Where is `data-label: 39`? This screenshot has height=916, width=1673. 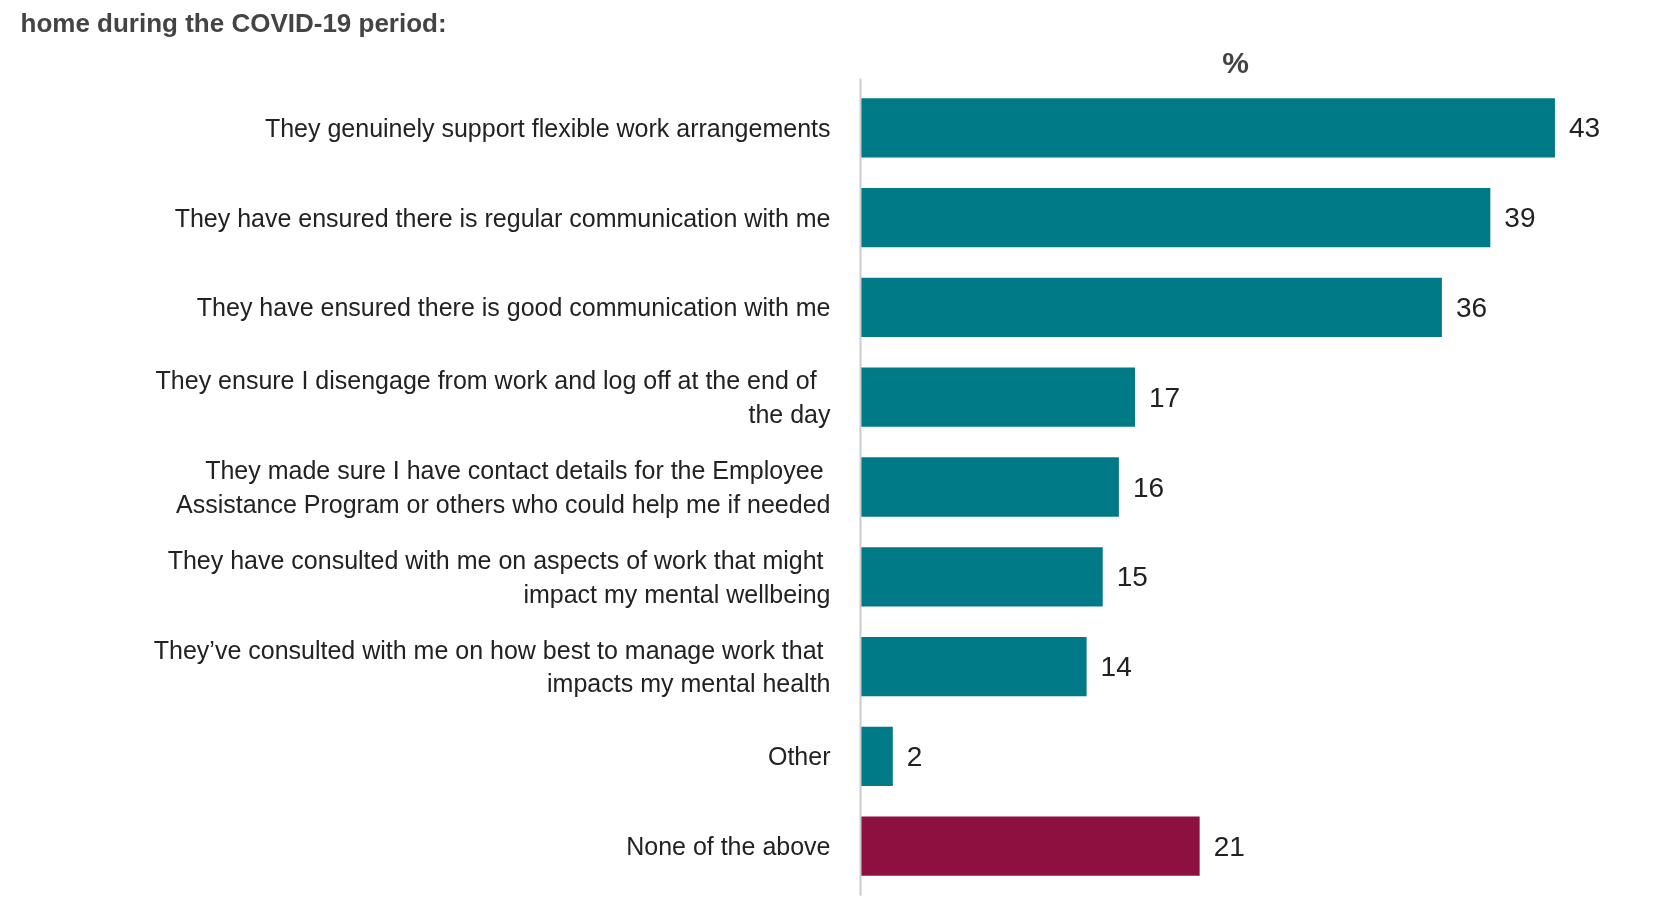 data-label: 39 is located at coordinates (1520, 218).